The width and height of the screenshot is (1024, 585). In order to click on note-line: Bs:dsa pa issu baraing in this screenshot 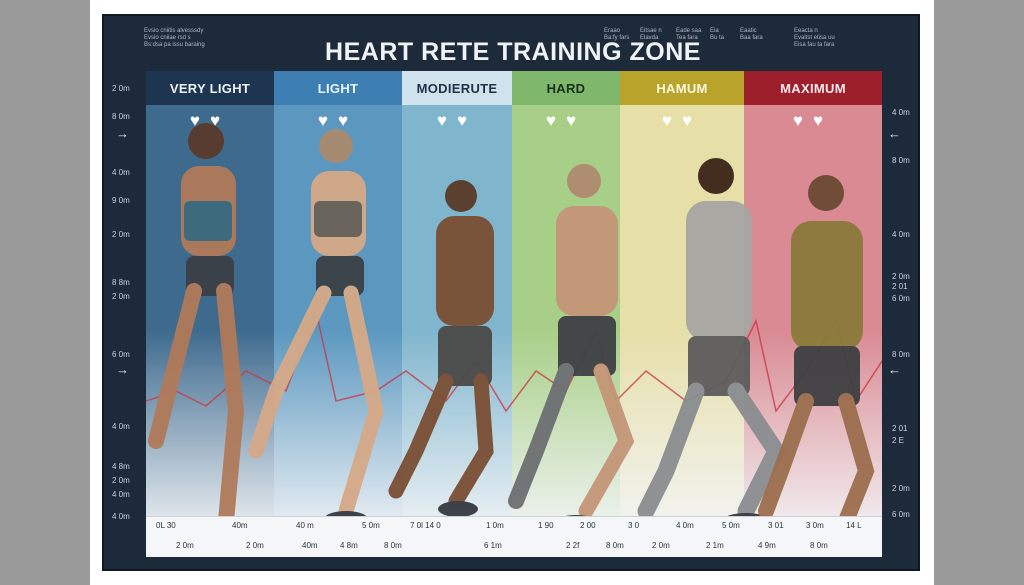, I will do `click(174, 45)`.